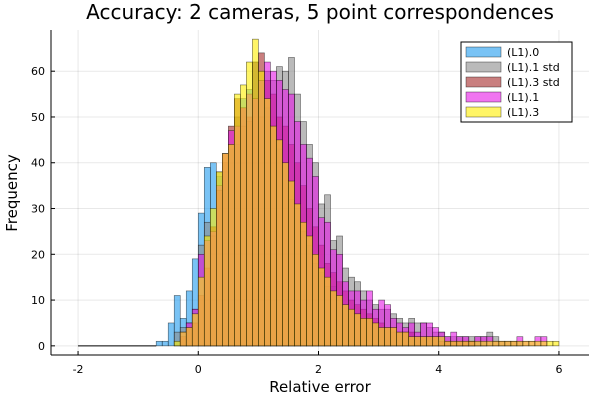 The width and height of the screenshot is (600, 400). I want to click on bar-s4-b22, so click(291, 263).